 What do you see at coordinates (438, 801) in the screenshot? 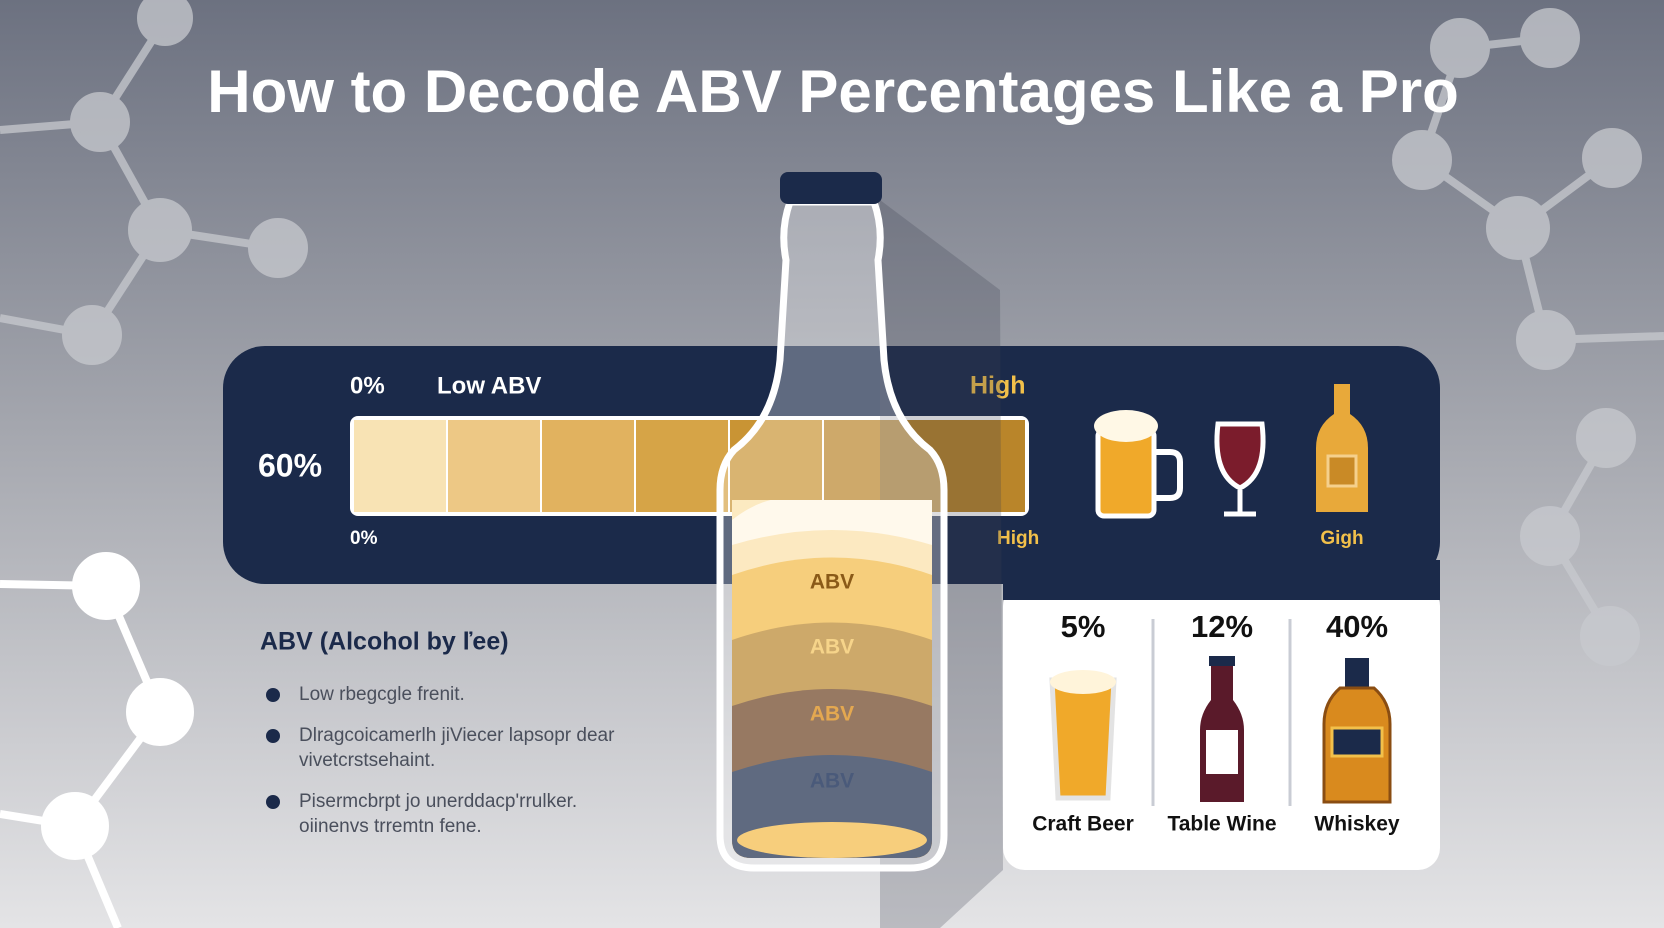
I see `bullet-text: Pisermcbrpt jo unerddacp'rrulker.` at bounding box center [438, 801].